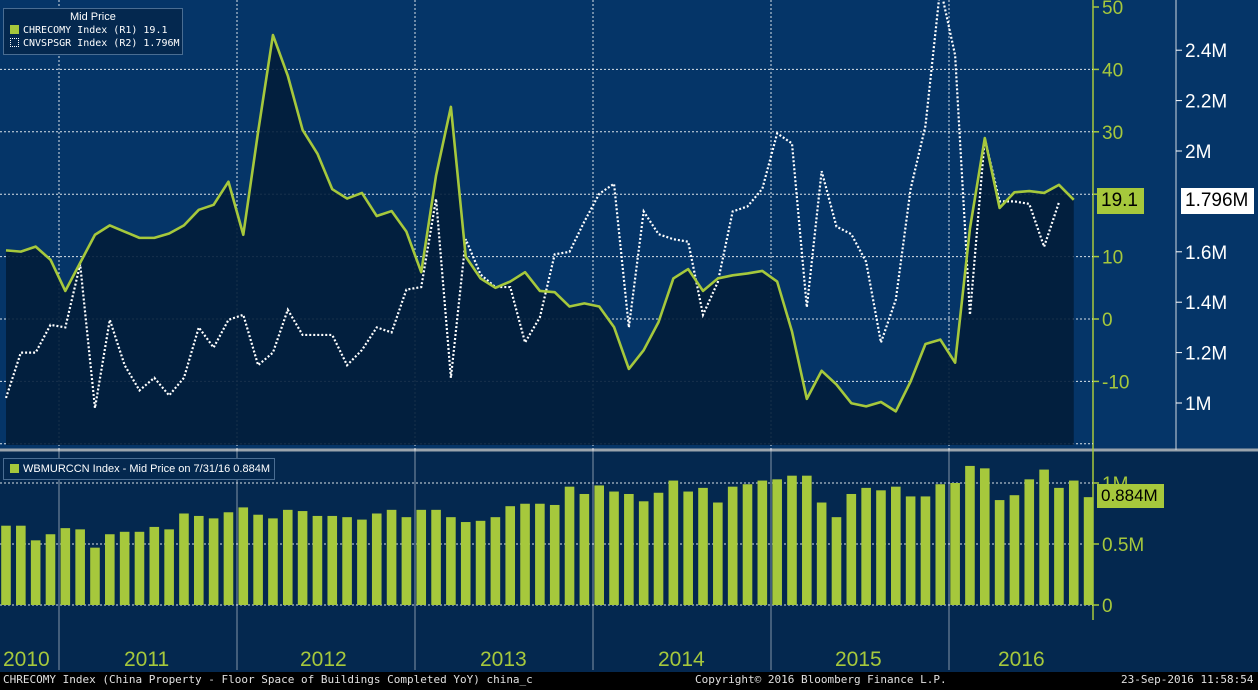 The width and height of the screenshot is (1258, 690). I want to click on r2-tick-label: 2.2M, so click(1206, 102).